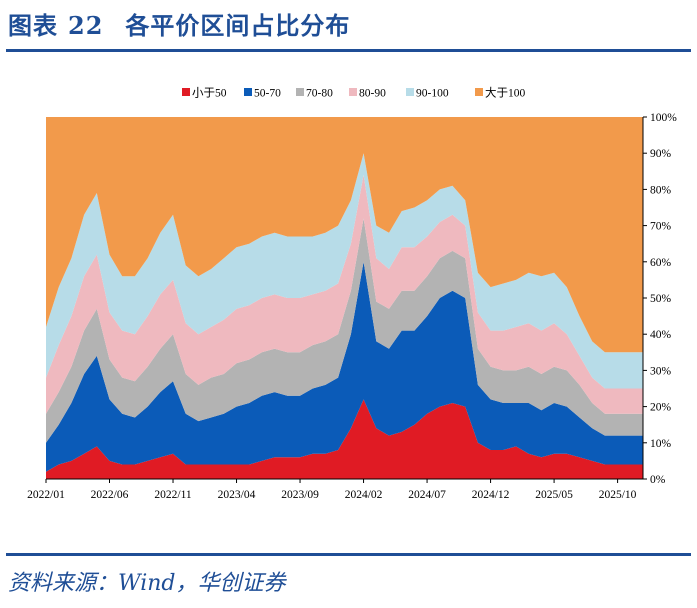  I want to click on y-tick-label: 20%, so click(661, 408).